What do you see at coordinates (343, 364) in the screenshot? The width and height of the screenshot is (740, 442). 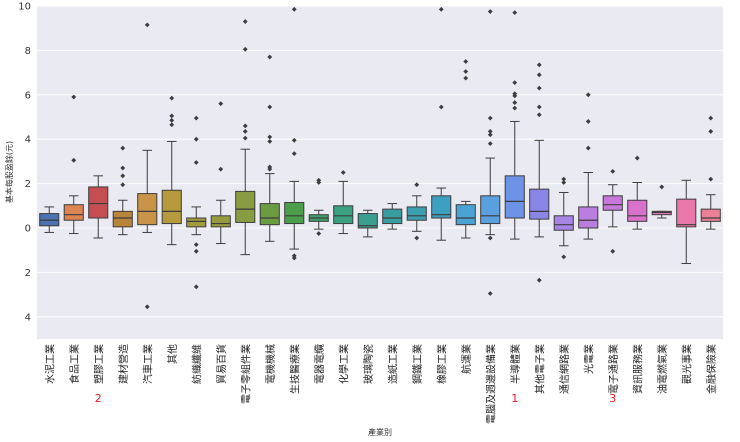 I see `x-tick-label: 化學工業` at bounding box center [343, 364].